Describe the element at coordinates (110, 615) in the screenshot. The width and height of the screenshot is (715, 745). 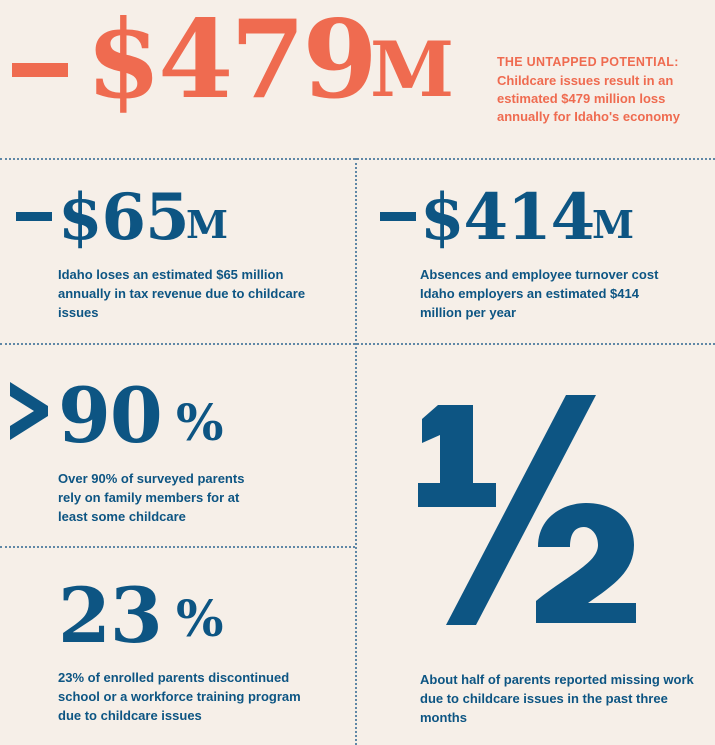
I see `stat-school-value: 23` at that location.